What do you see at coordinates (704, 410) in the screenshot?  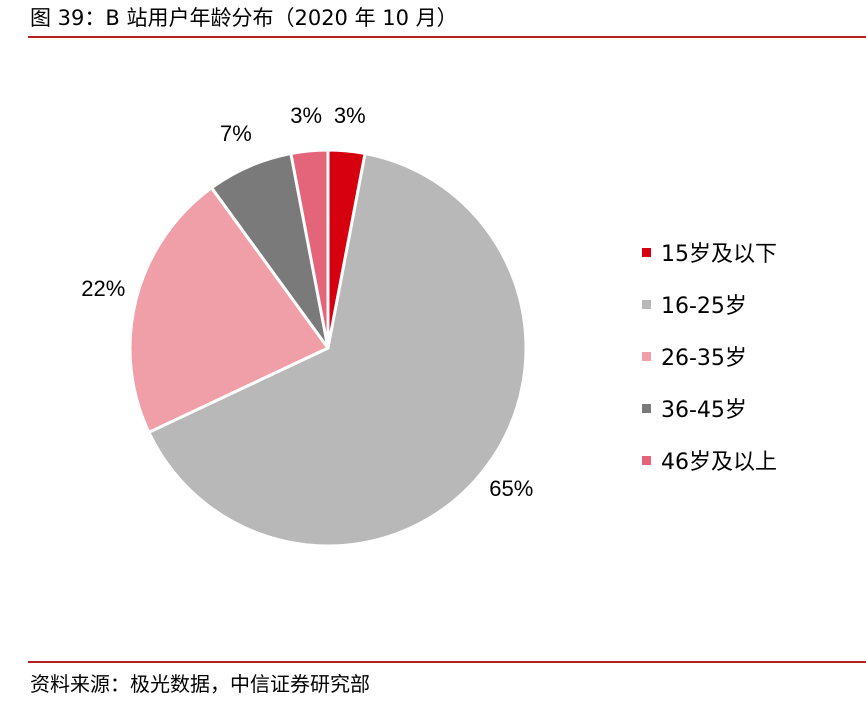 I see `legend-label: 36-45岁` at bounding box center [704, 410].